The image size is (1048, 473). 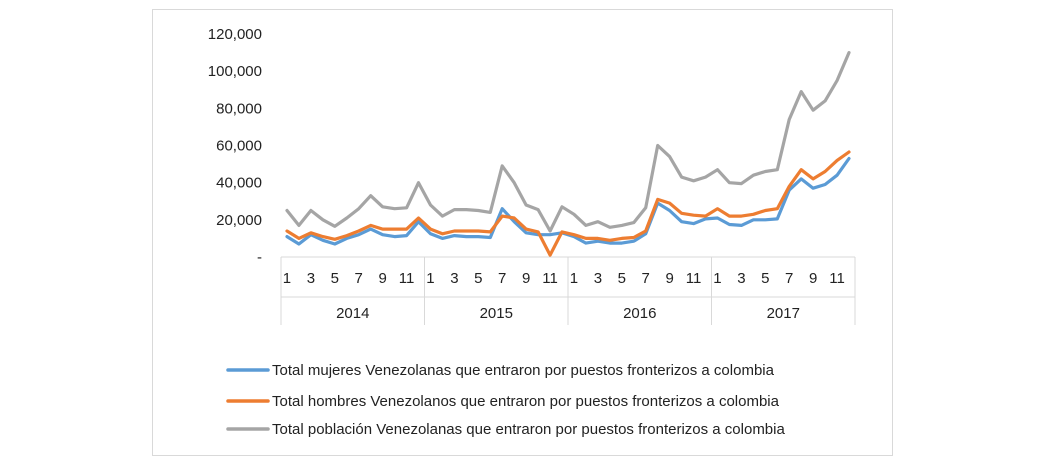 I want to click on y-tick-label: -, so click(x=259, y=257).